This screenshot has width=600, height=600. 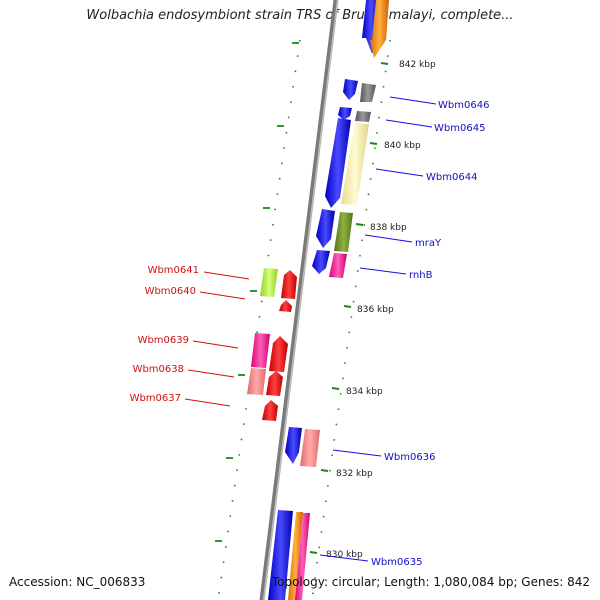 What do you see at coordinates (402, 146) in the screenshot?
I see `kbp-label: 840 kbp` at bounding box center [402, 146].